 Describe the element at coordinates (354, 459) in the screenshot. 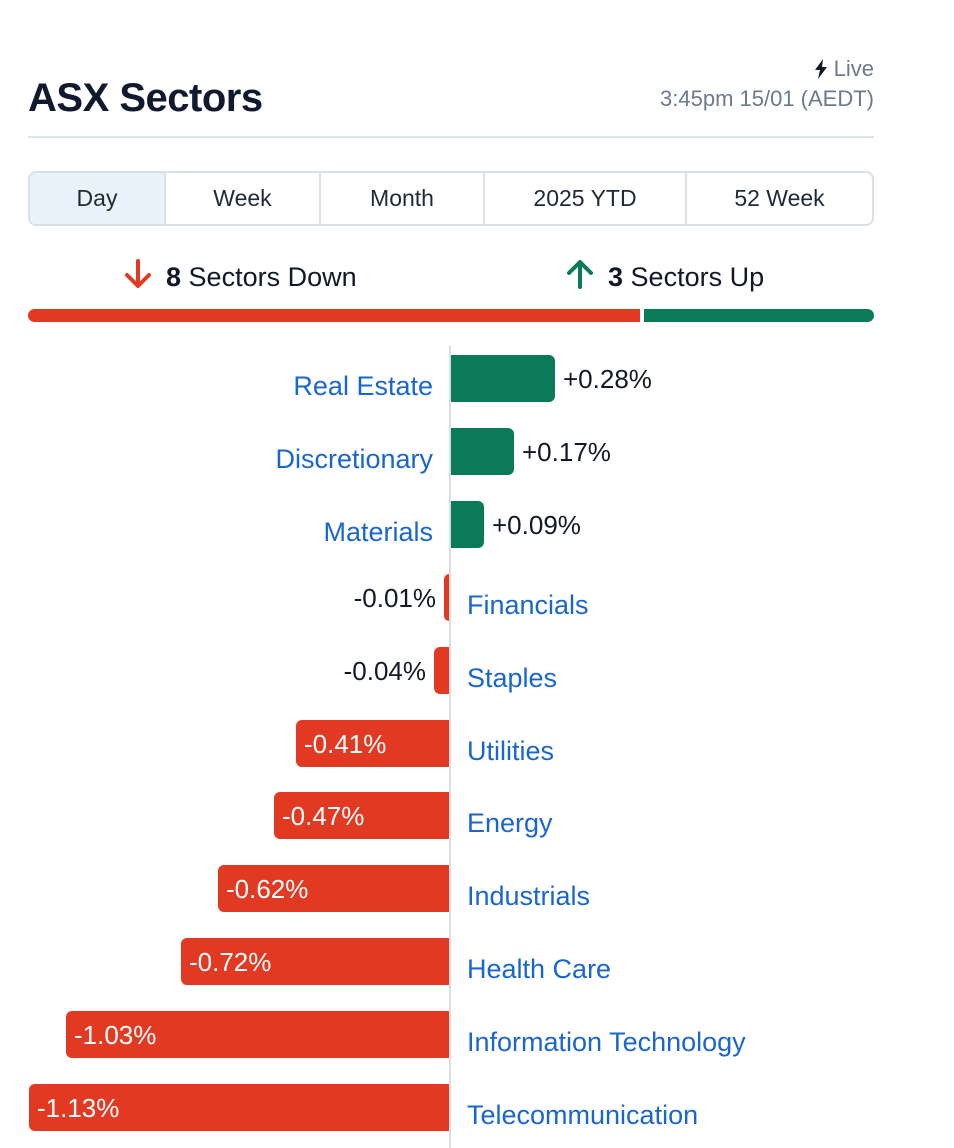

I see `sector-label-discretionary: Discretionary` at that location.